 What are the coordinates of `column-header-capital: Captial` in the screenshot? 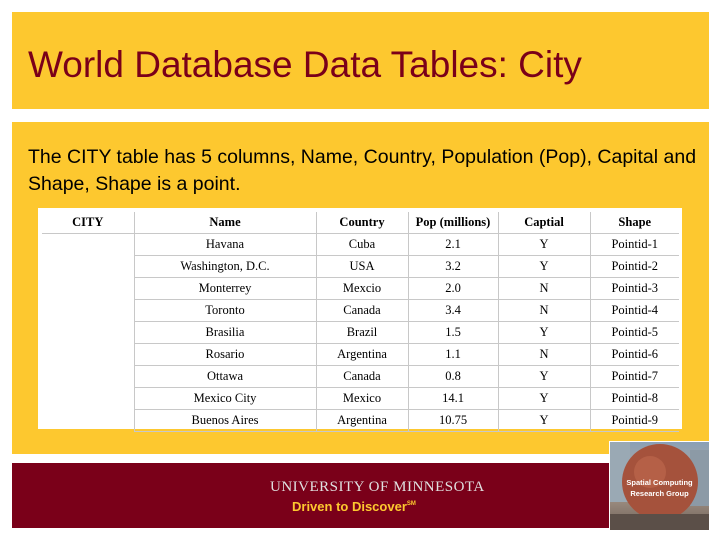 It's located at (543, 223).